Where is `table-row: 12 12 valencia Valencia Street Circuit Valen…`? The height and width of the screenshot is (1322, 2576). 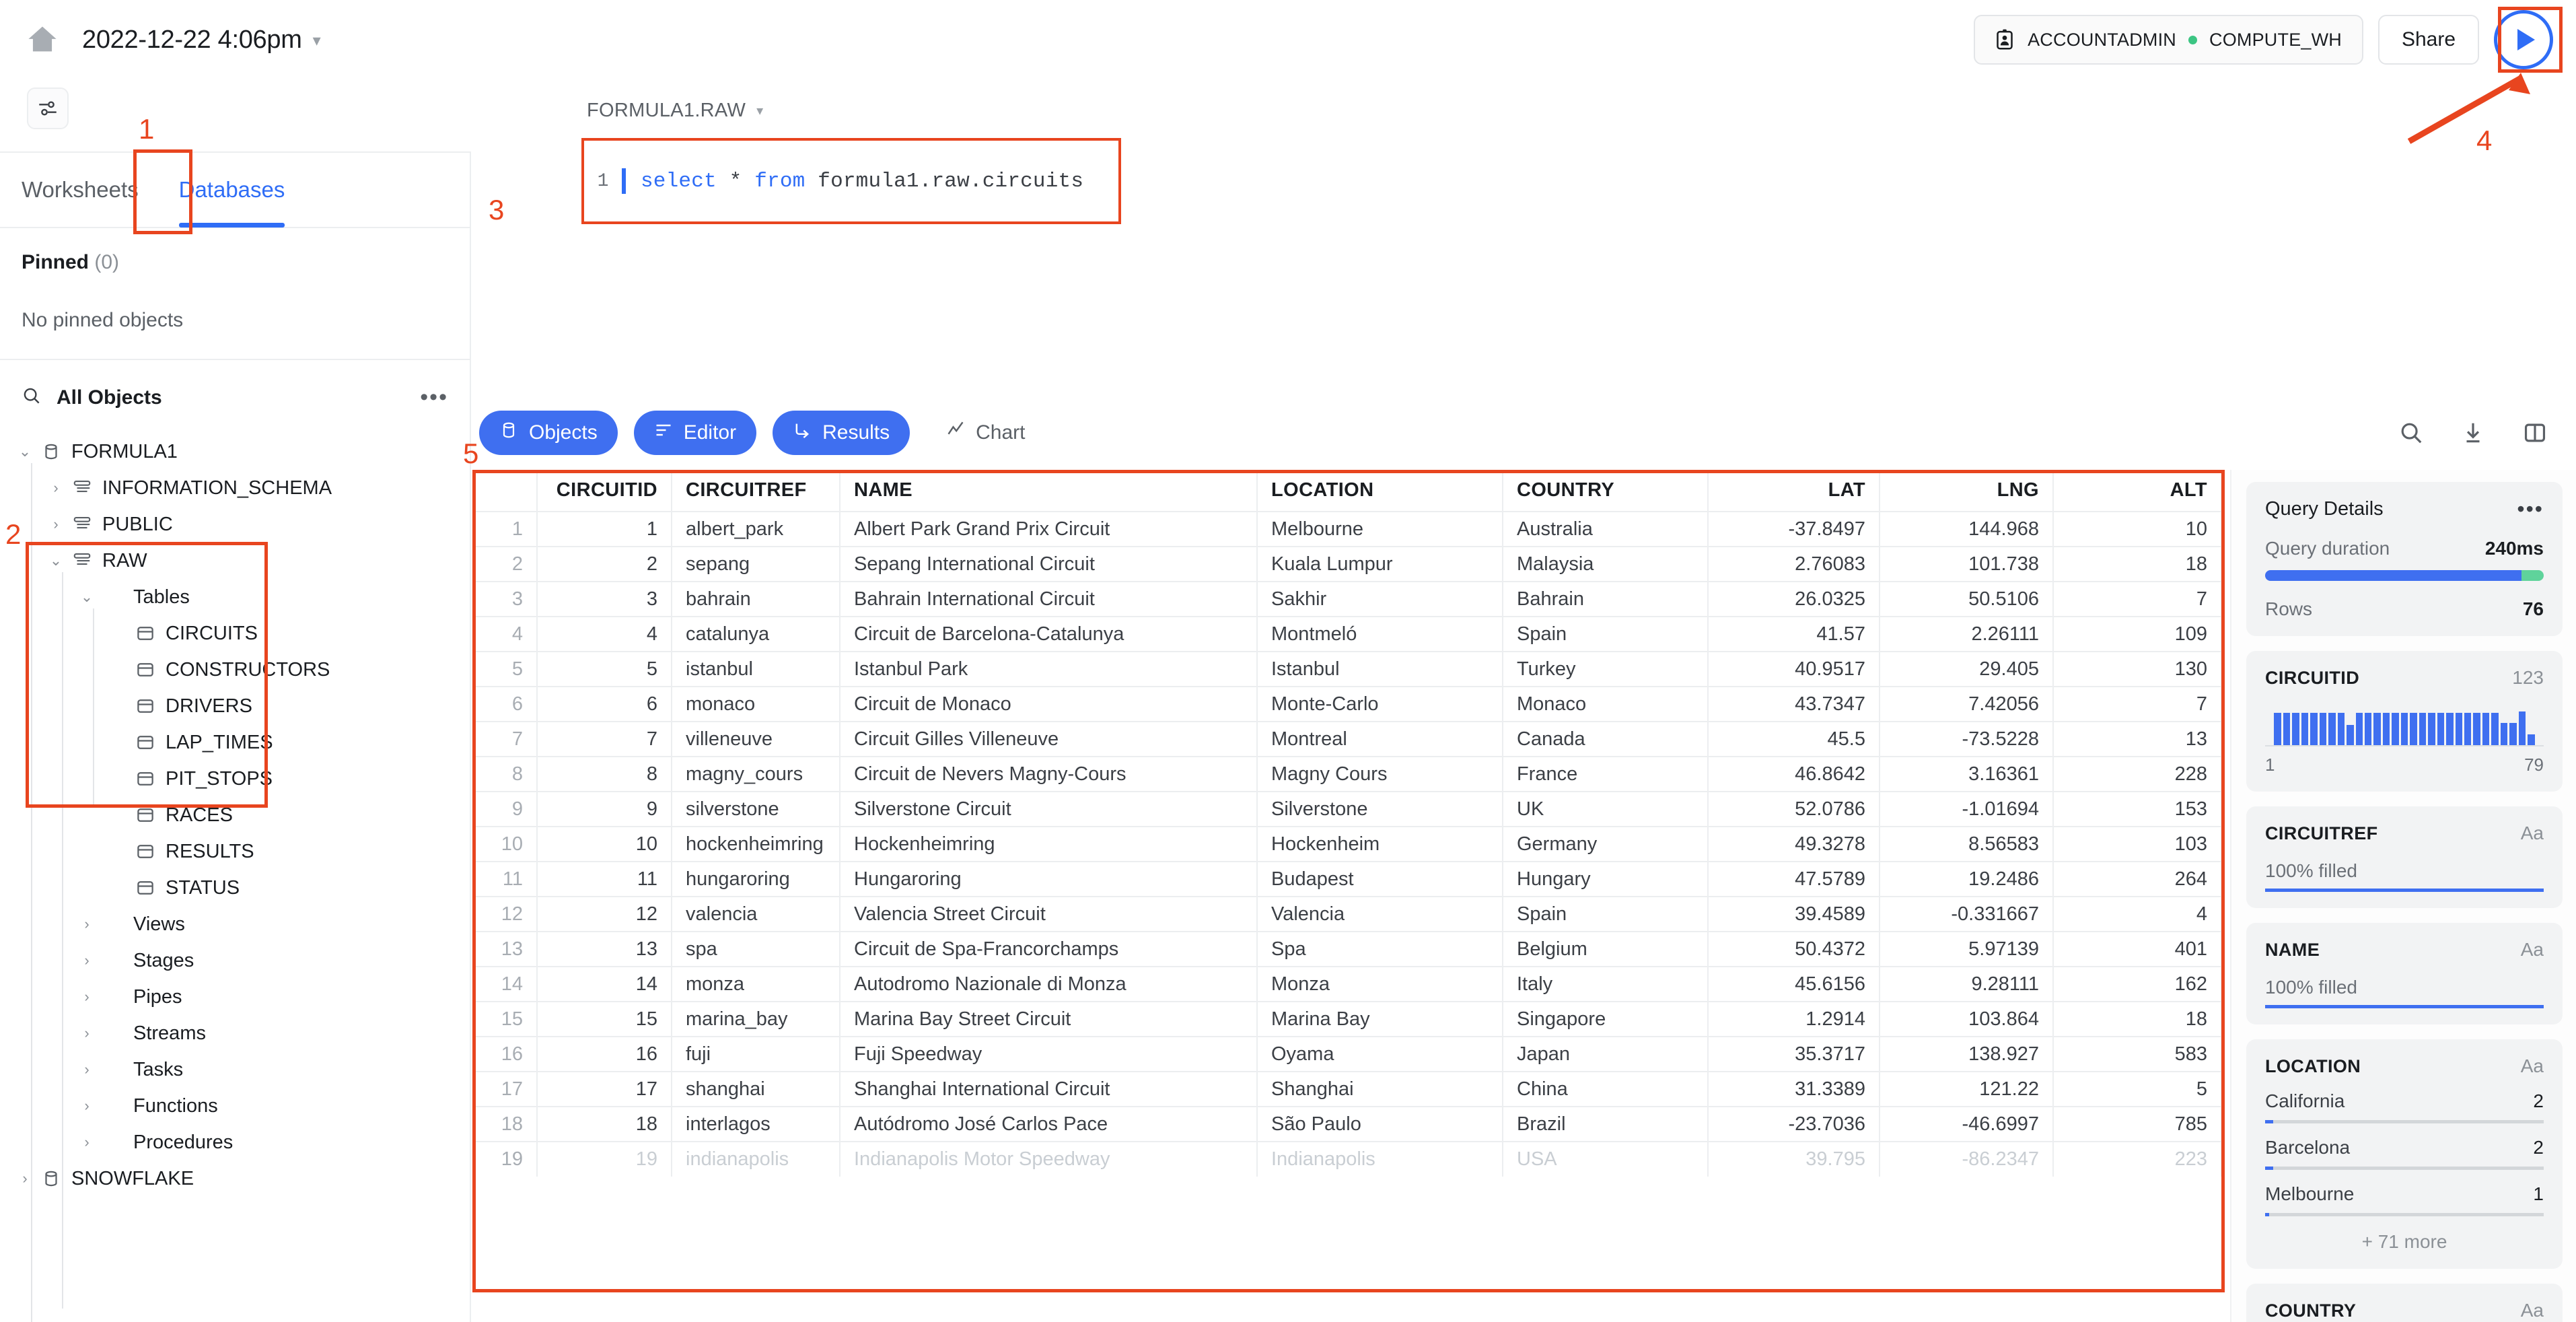 table-row: 12 12 valencia Valencia Street Circuit Valen… is located at coordinates (1347, 914).